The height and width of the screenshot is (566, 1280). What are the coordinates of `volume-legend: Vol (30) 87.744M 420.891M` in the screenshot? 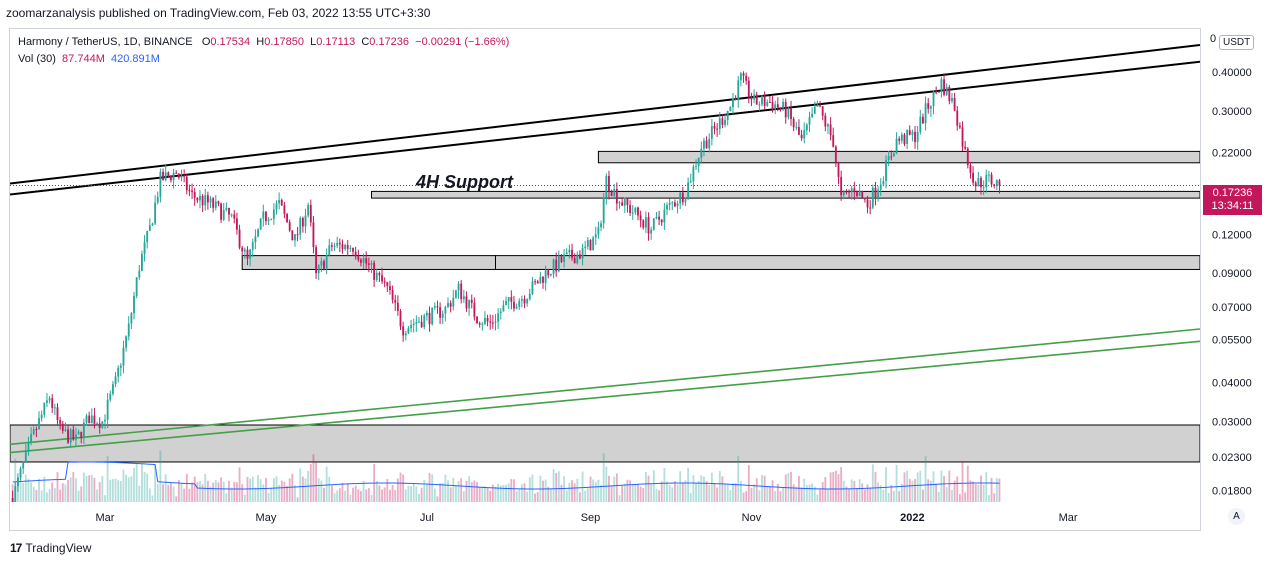 It's located at (89, 59).